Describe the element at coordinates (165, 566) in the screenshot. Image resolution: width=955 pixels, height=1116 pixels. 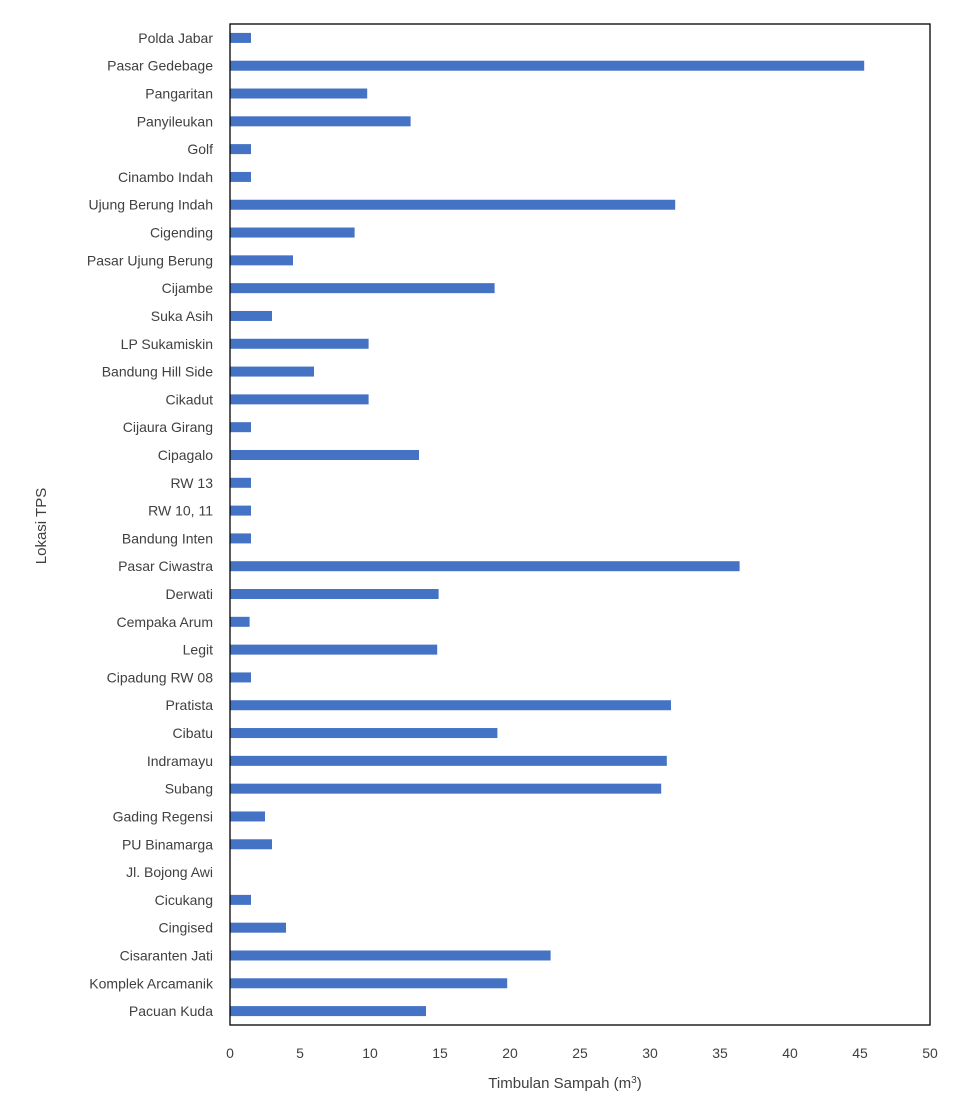
I see `category-label: Pasar Ciwastra` at that location.